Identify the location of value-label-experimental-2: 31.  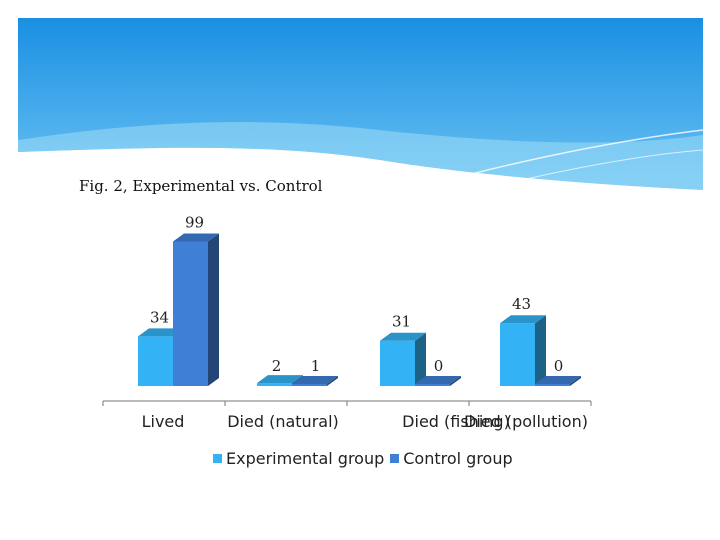
(401, 322).